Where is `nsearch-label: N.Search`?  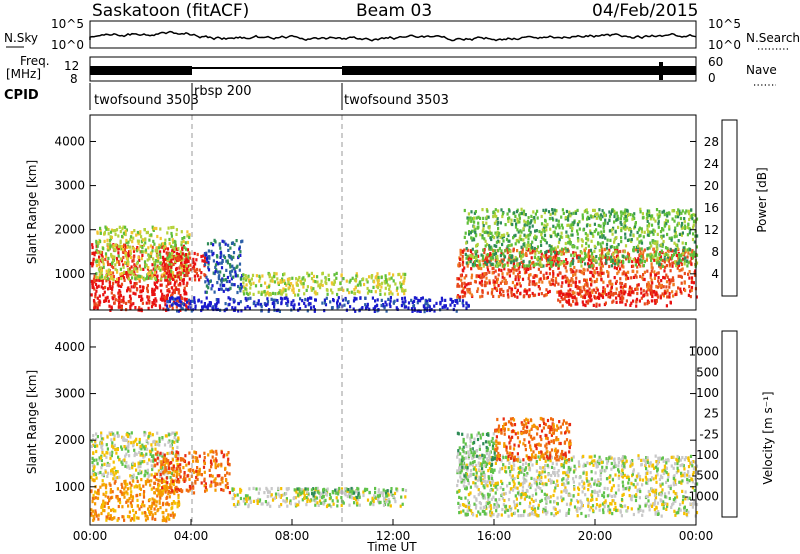 nsearch-label: N.Search is located at coordinates (773, 38).